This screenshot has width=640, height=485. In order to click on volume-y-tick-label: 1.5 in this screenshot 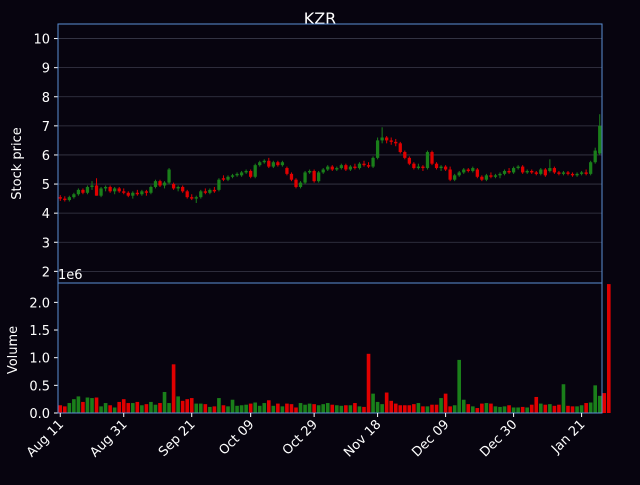, I will do `click(39, 331)`.